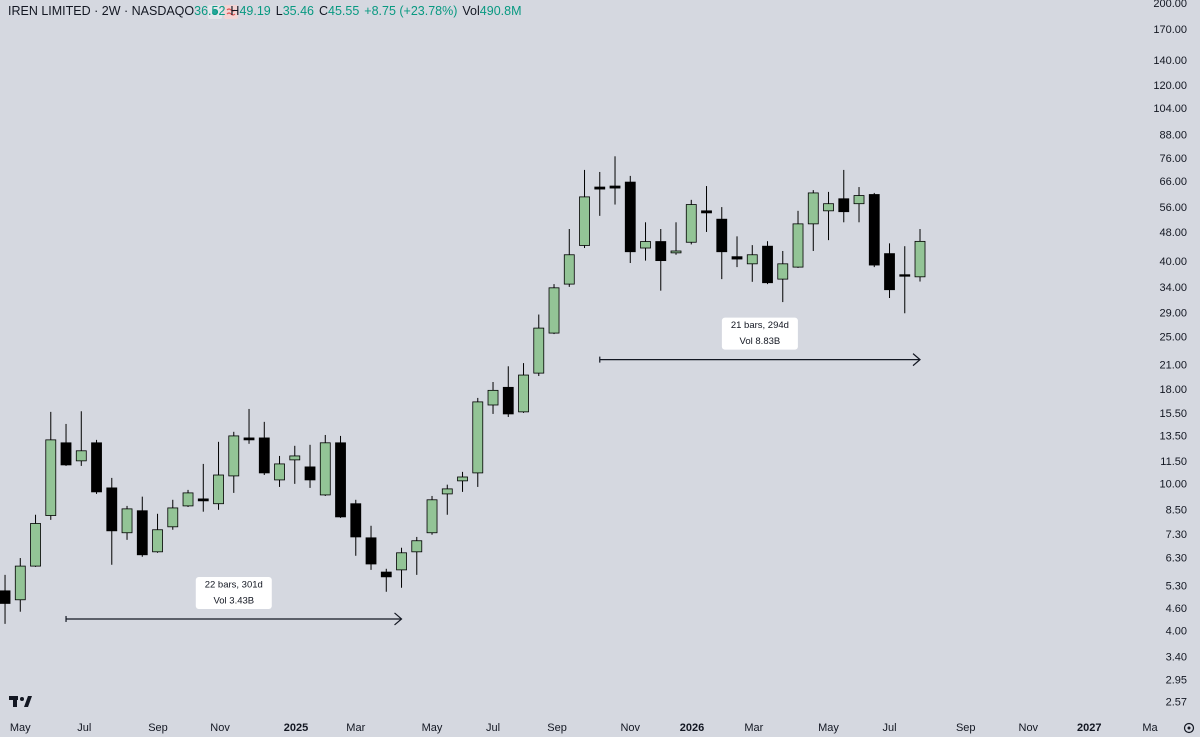 Image resolution: width=1200 pixels, height=737 pixels. I want to click on ohlc-key: O, so click(189, 11).